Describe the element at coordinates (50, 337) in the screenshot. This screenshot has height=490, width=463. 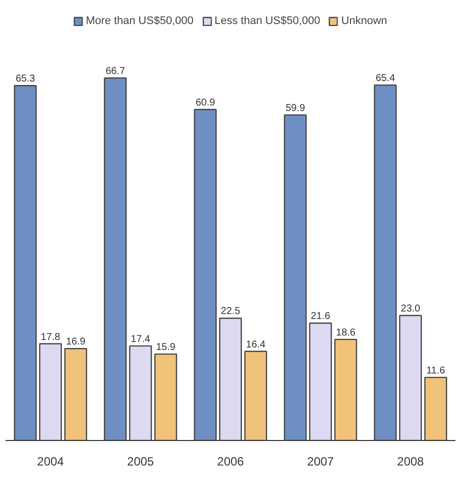
I see `data-label: 17.8` at that location.